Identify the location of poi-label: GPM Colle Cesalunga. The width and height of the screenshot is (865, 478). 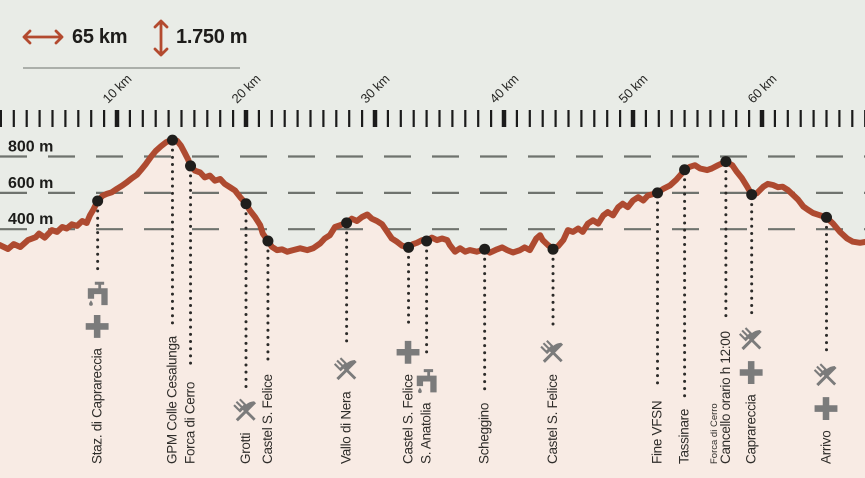
(171, 399).